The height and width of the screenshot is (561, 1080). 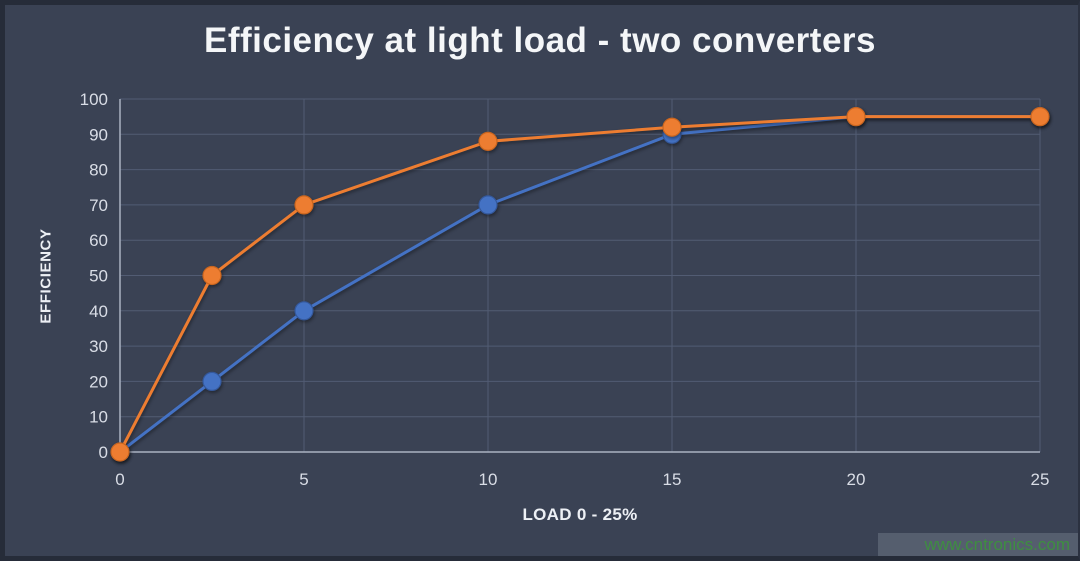 I want to click on x-axis-title: LOAD 0 - 25%, so click(x=580, y=514).